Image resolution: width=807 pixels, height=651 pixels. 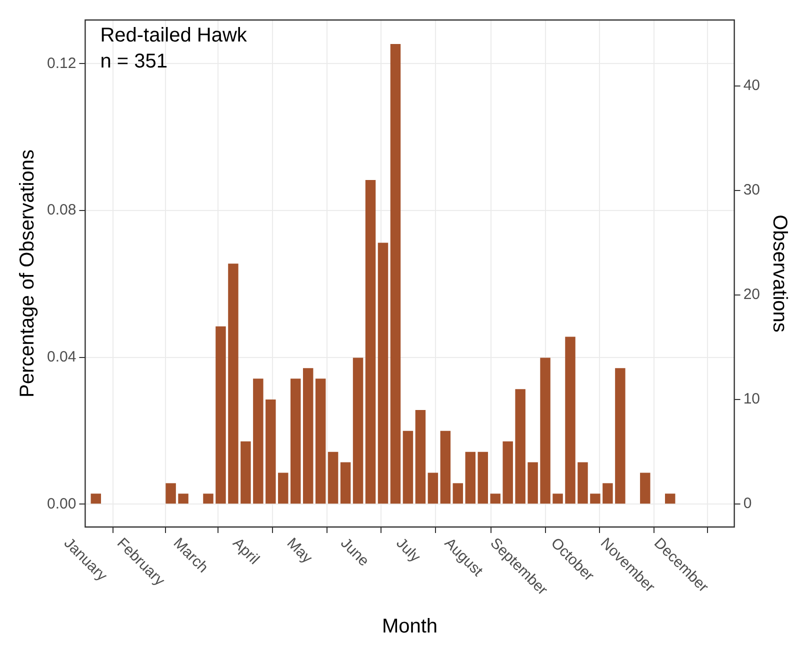 I want to click on annotation: Red-tailed Hawk, so click(x=174, y=35).